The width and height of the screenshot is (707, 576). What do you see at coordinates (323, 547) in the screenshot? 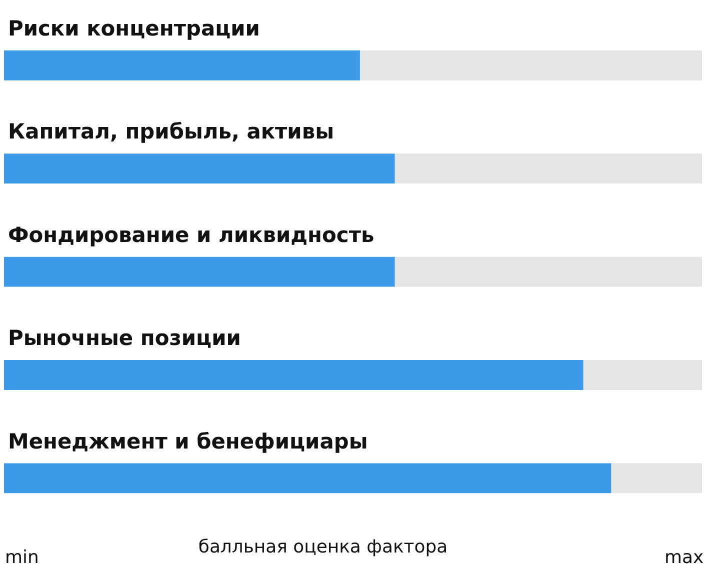
I see `x-axis-title: балльная оценка фактора` at bounding box center [323, 547].